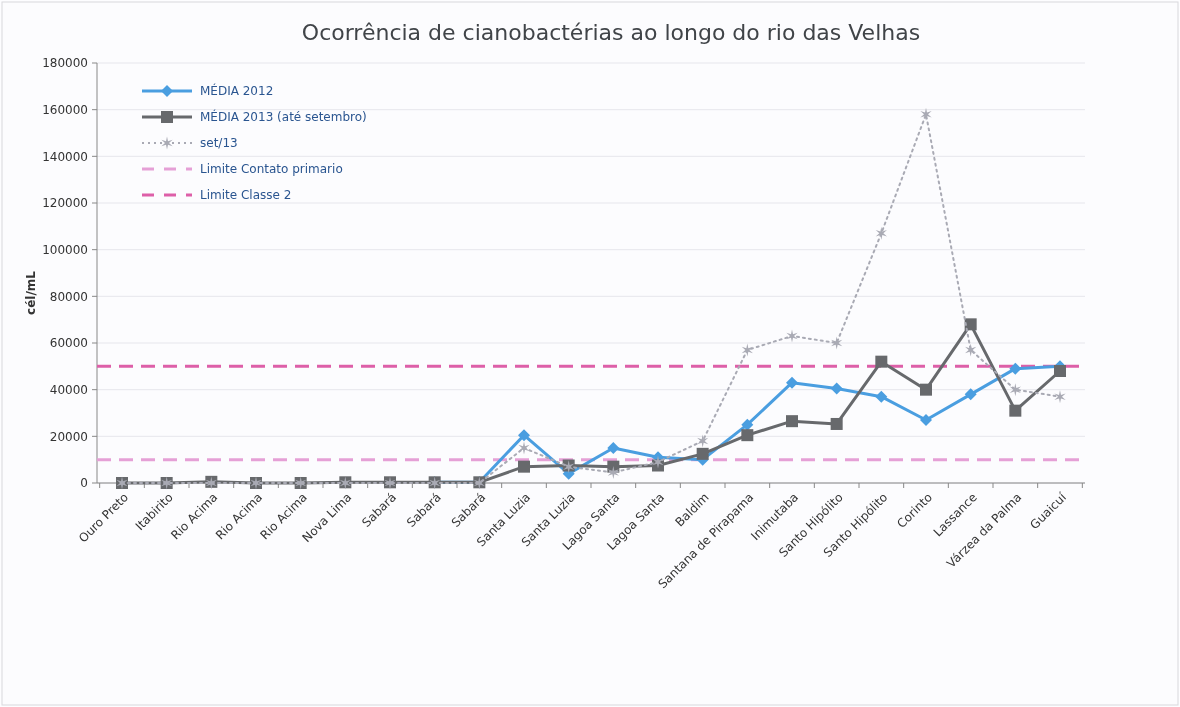  Describe the element at coordinates (219, 143) in the screenshot. I see `legend-label: set/13` at that location.